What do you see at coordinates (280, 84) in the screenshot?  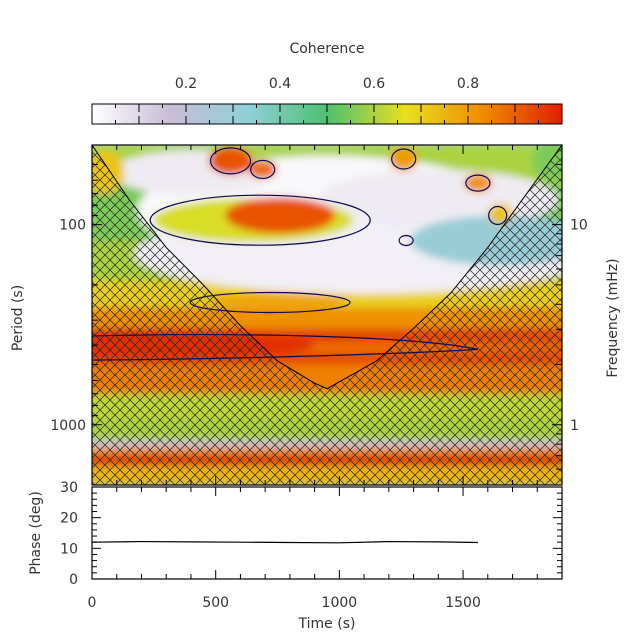 I see `colorbar-tick-label: 0.4` at bounding box center [280, 84].